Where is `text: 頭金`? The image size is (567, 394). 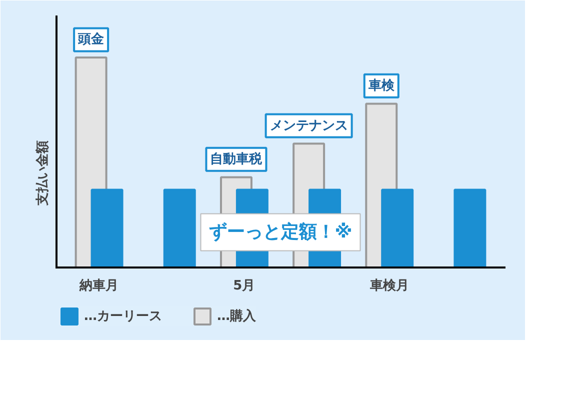
text: 頭金 is located at coordinates (91, 40).